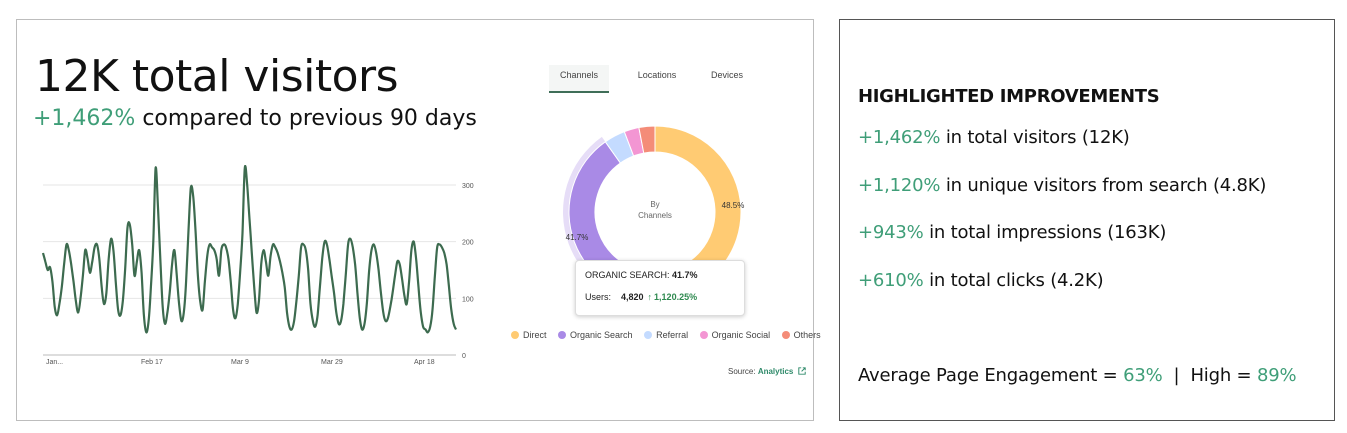 This screenshot has width=1347, height=433. I want to click on legend-item-direct: Direct, so click(529, 335).